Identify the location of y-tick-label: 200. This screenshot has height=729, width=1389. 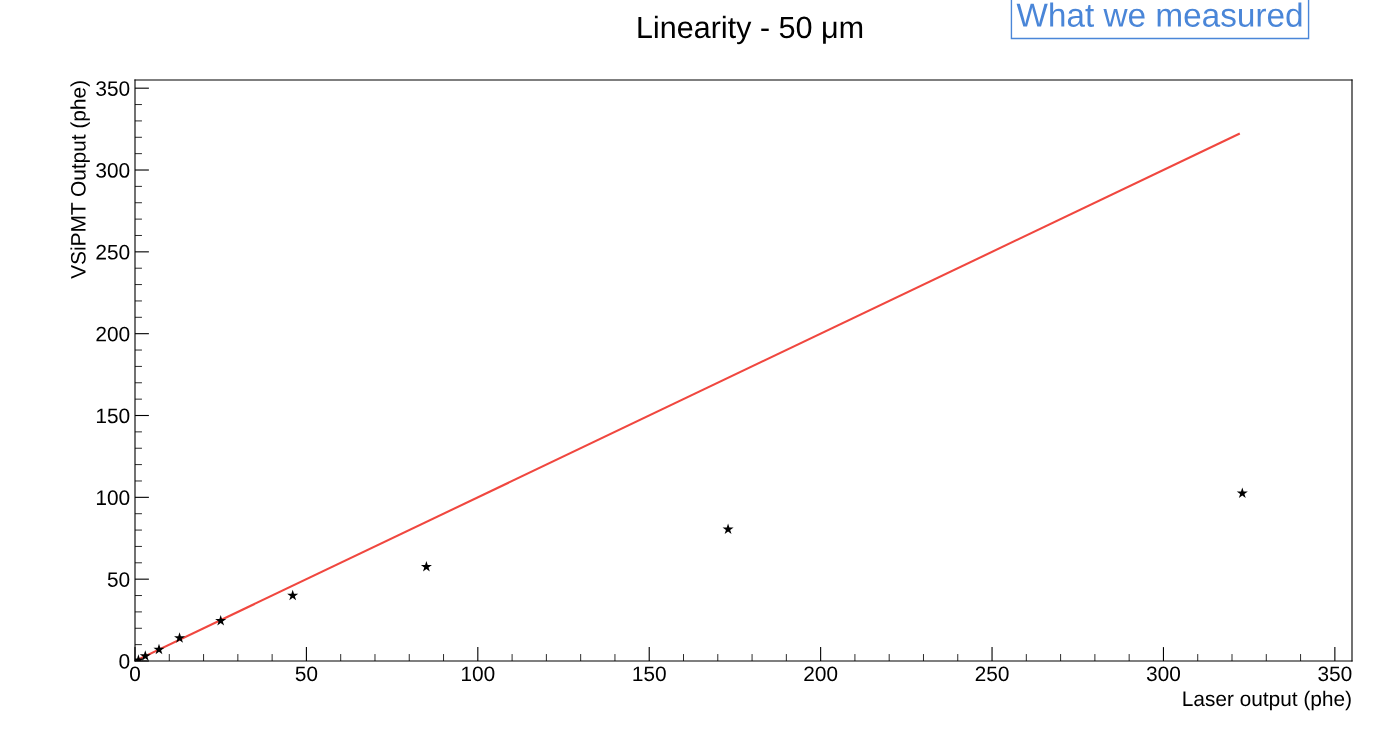
(113, 334).